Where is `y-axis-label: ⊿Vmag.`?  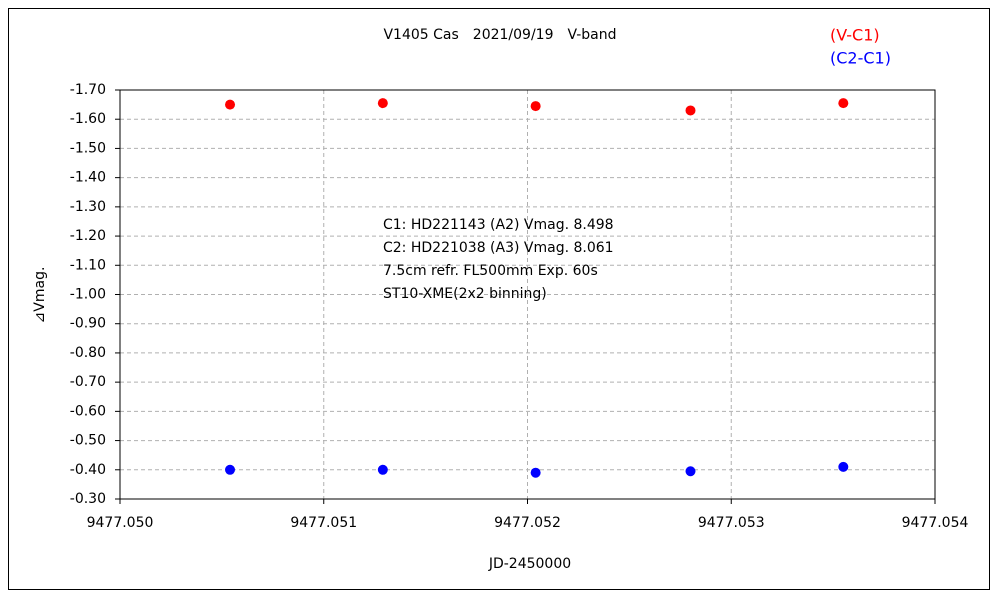
y-axis-label: ⊿Vmag. is located at coordinates (40, 295).